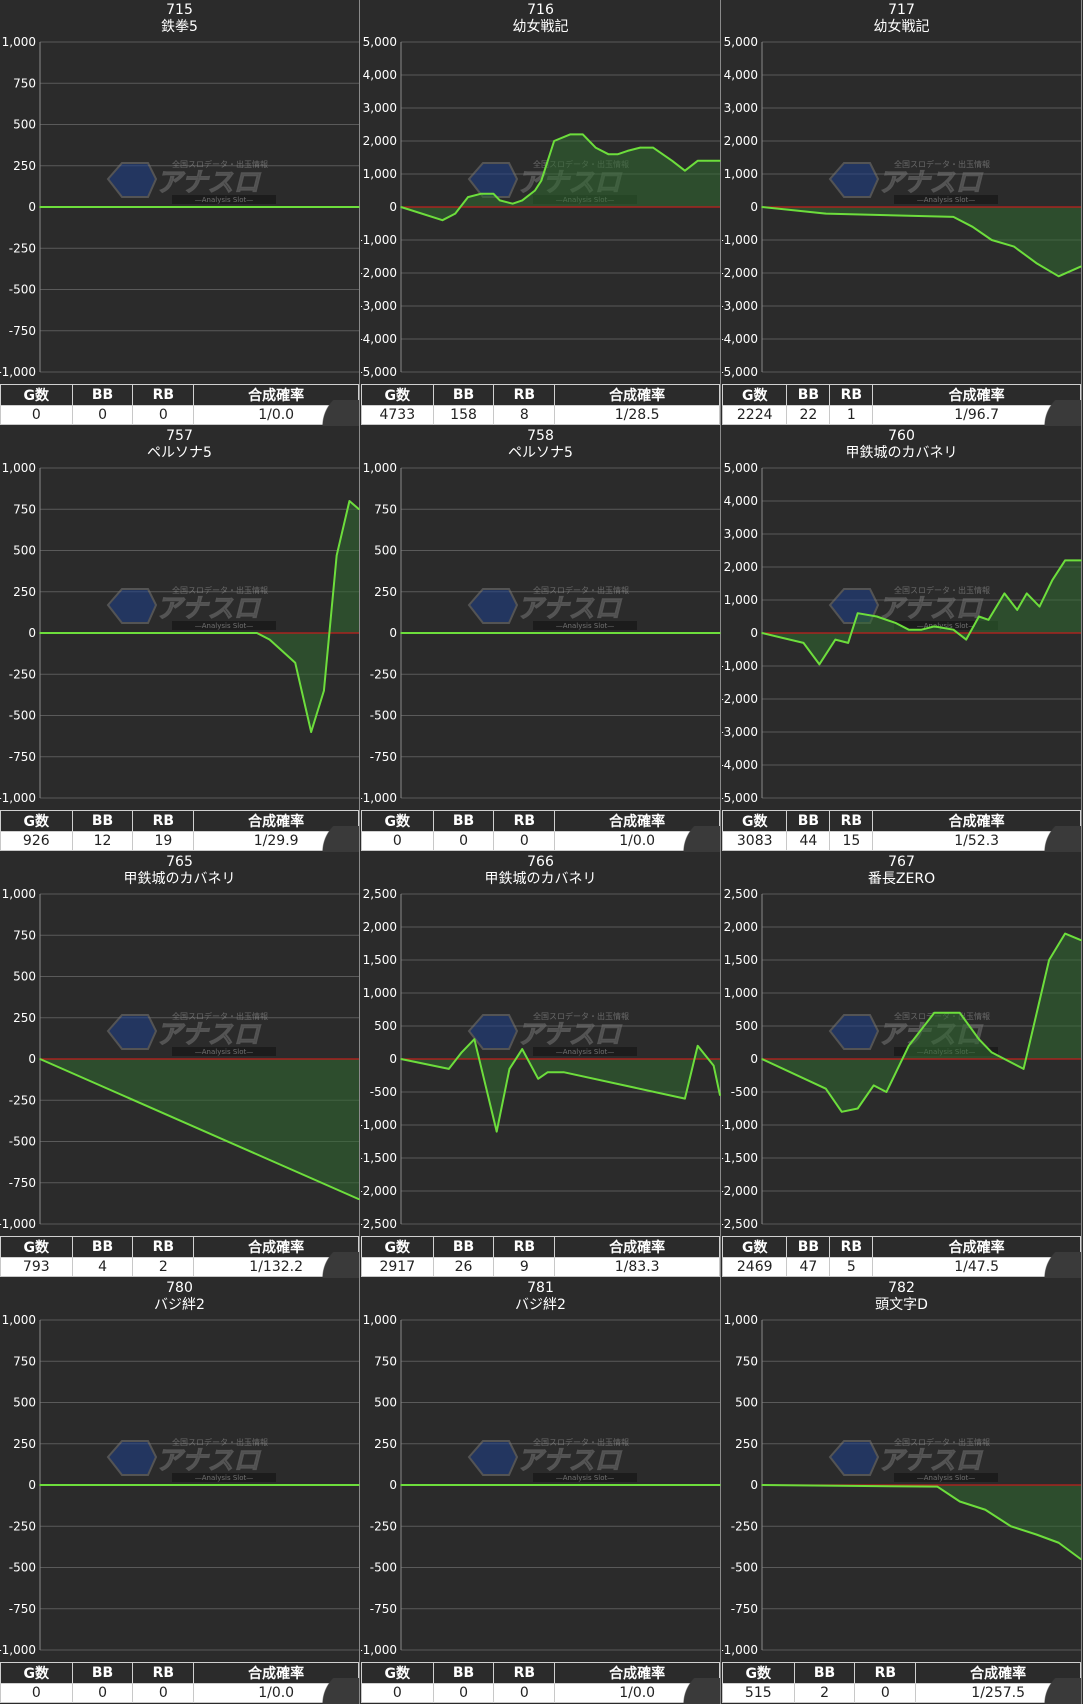 This screenshot has height=1704, width=1083. I want to click on stats-table: G数 BB RB 合成確率 2469 47 5 1/47.5, so click(901, 1256).